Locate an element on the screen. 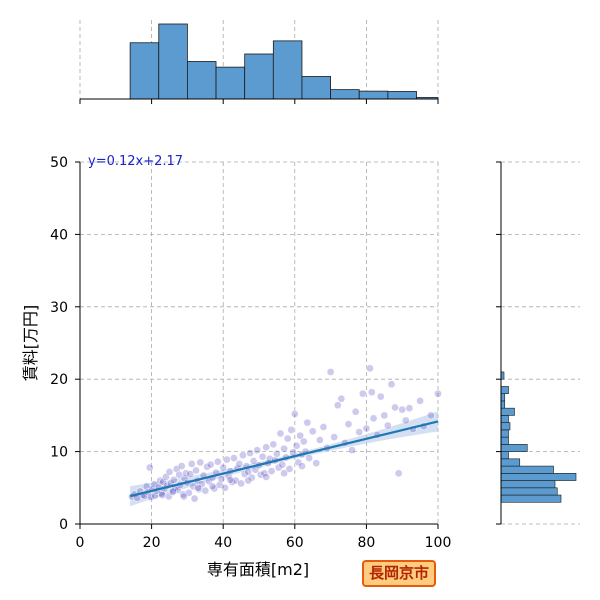 The height and width of the screenshot is (600, 600). regression-equation: y=0.12x+2.17 is located at coordinates (135, 161).